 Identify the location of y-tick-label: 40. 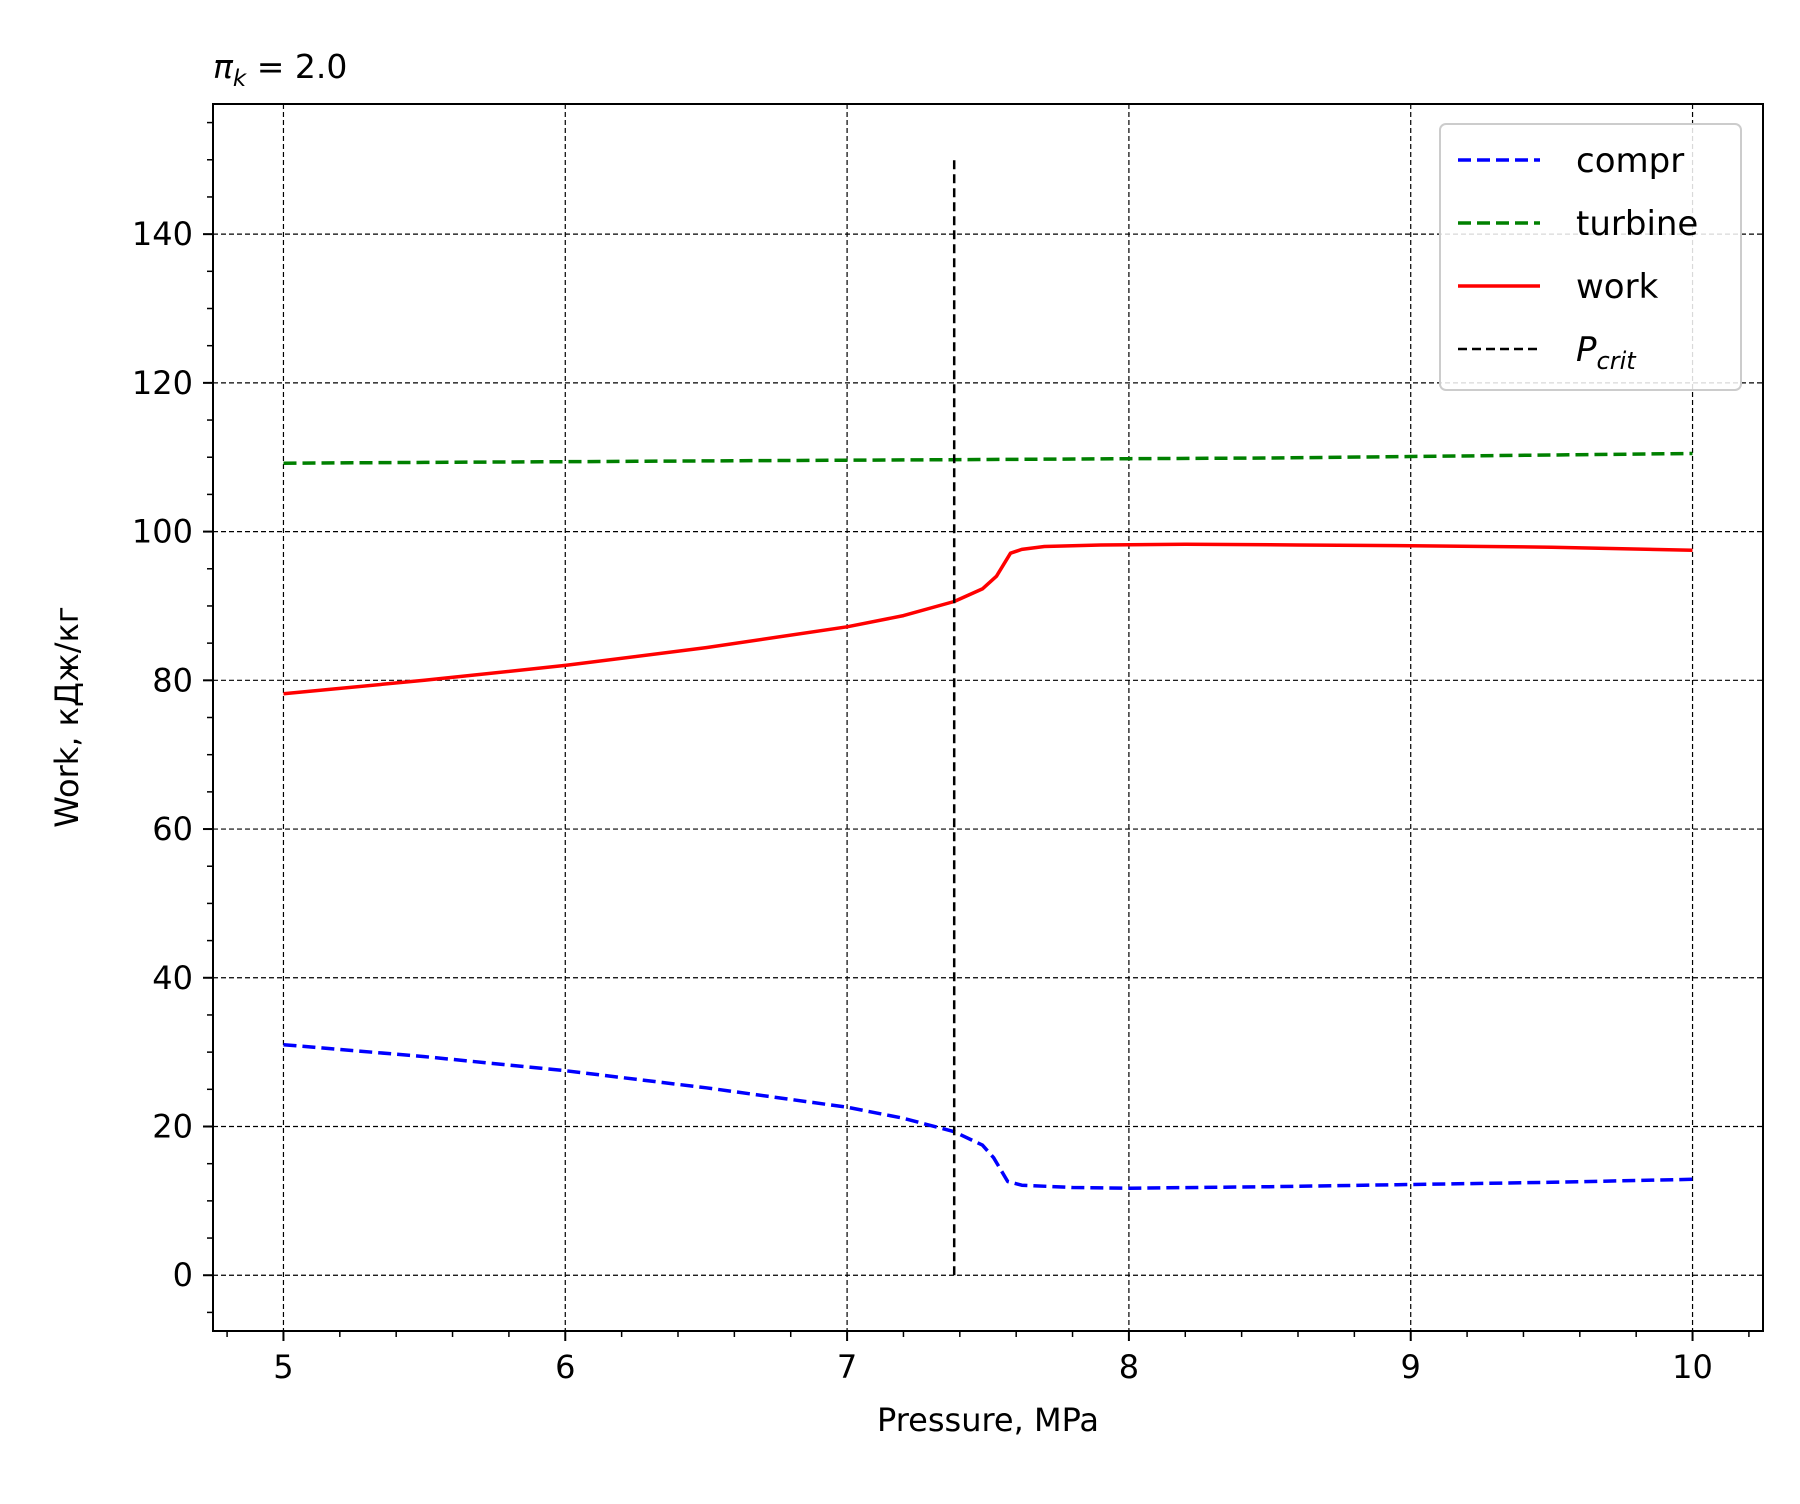
(172, 978).